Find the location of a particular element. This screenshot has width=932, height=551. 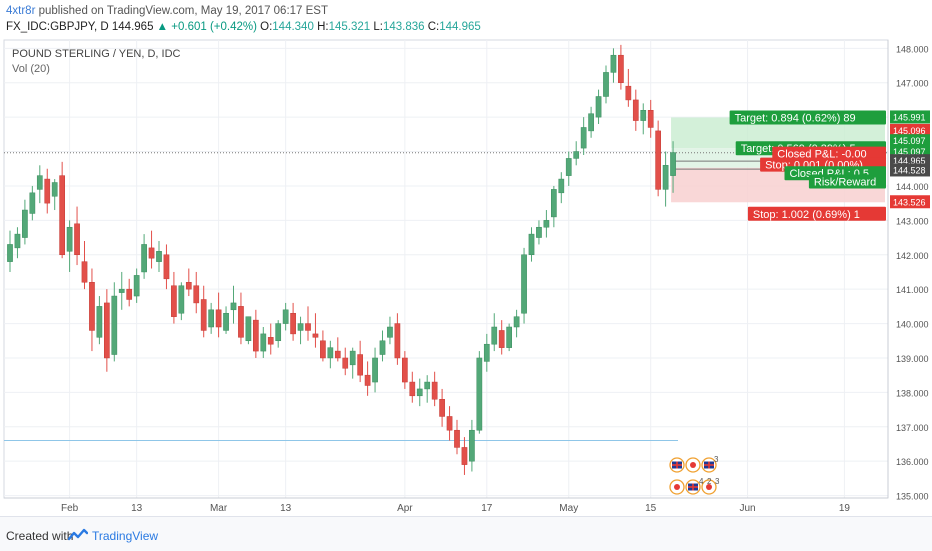

x-tick-label: Feb is located at coordinates (70, 508).